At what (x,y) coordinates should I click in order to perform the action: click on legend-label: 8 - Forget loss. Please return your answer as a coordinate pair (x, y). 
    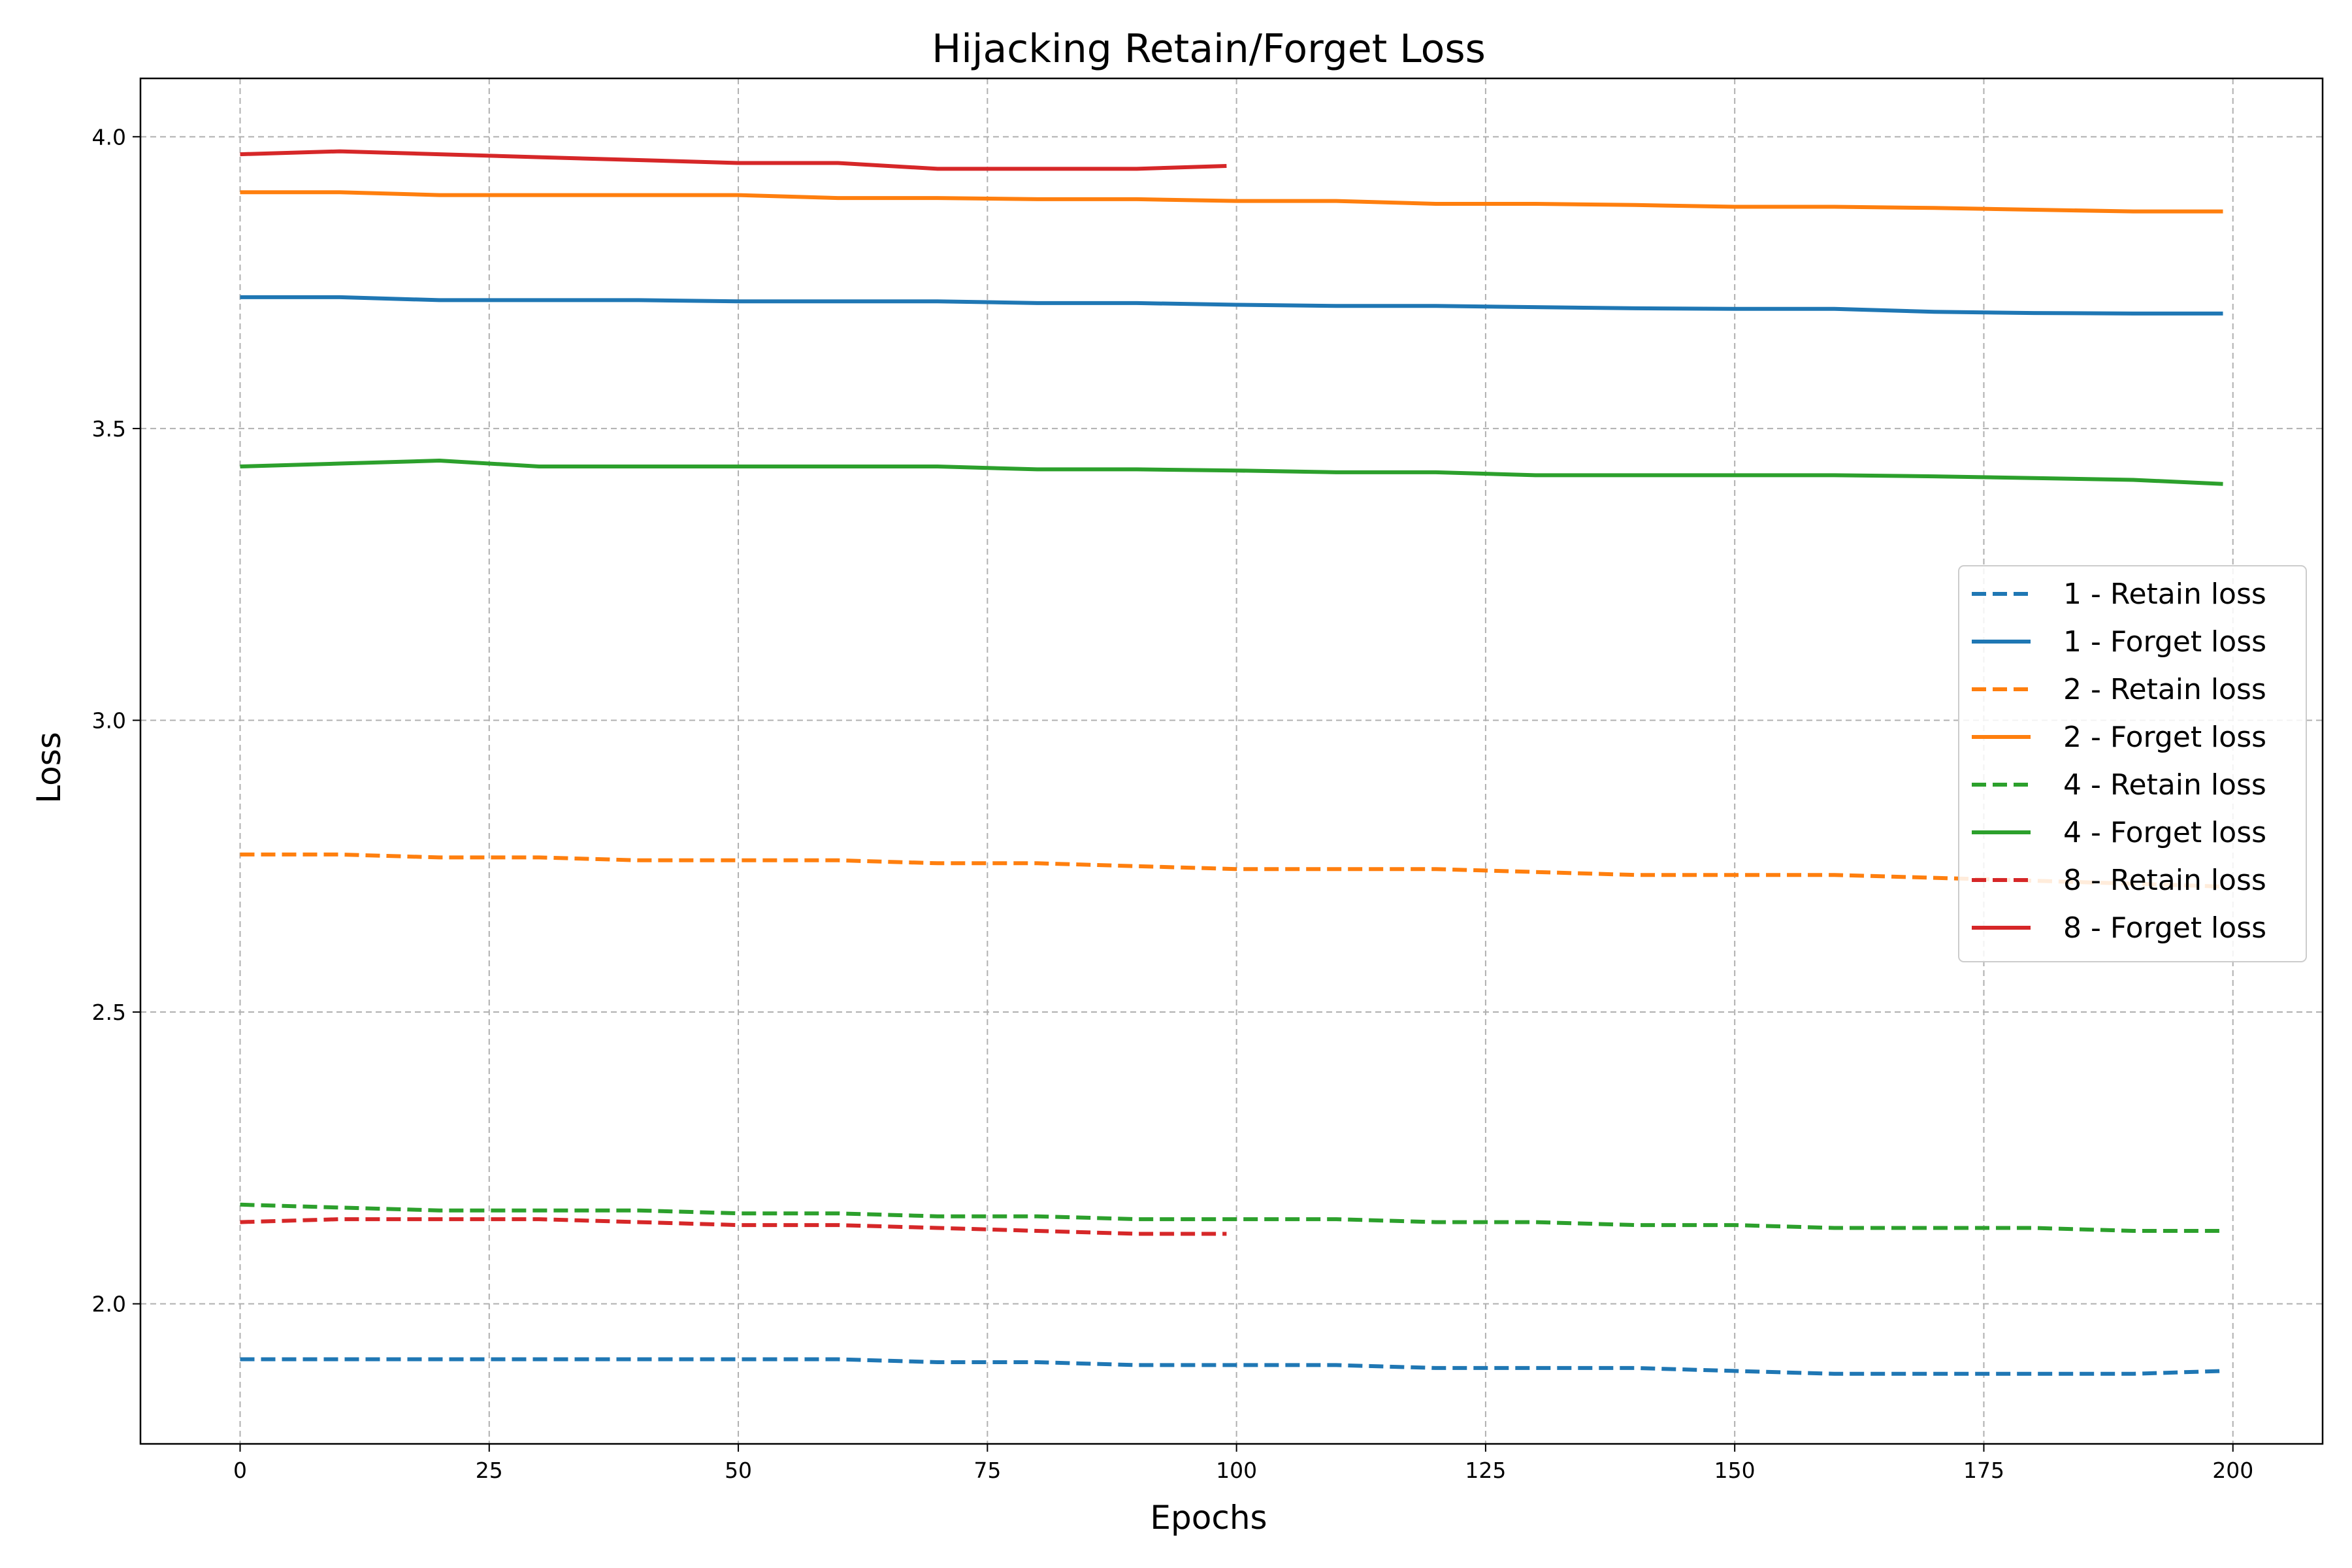
    Looking at the image, I should click on (2164, 928).